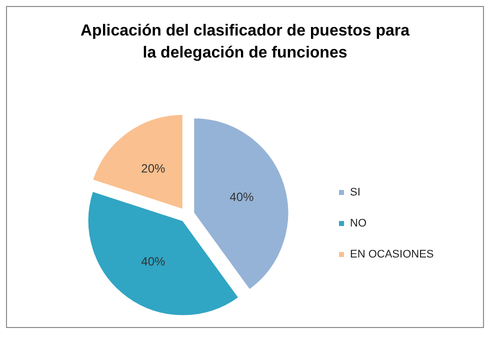 The image size is (494, 350). What do you see at coordinates (153, 168) in the screenshot?
I see `data-label: 20%` at bounding box center [153, 168].